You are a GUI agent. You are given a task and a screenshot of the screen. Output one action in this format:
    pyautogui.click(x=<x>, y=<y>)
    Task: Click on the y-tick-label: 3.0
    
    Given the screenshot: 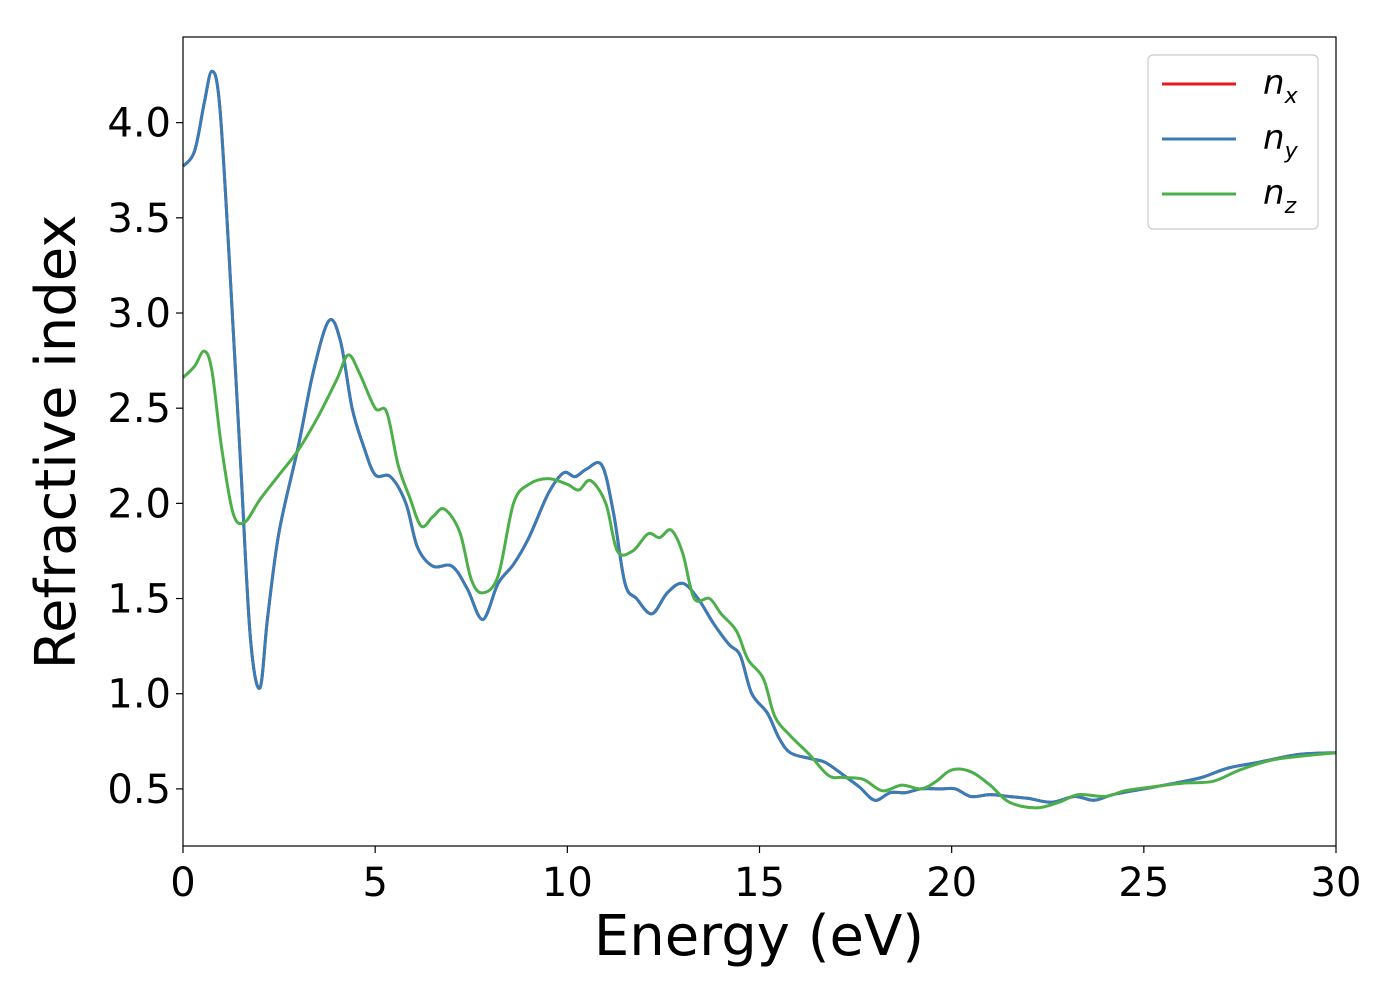 What is the action you would take?
    pyautogui.click(x=139, y=314)
    